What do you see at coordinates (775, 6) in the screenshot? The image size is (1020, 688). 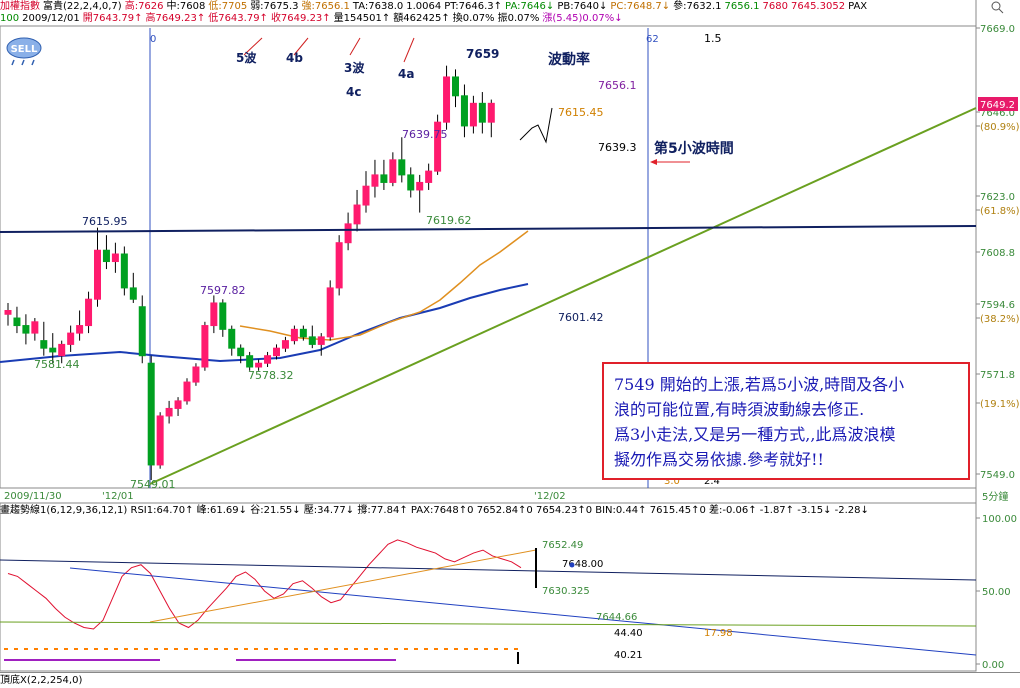 I see `header-field-15: 7680` at bounding box center [775, 6].